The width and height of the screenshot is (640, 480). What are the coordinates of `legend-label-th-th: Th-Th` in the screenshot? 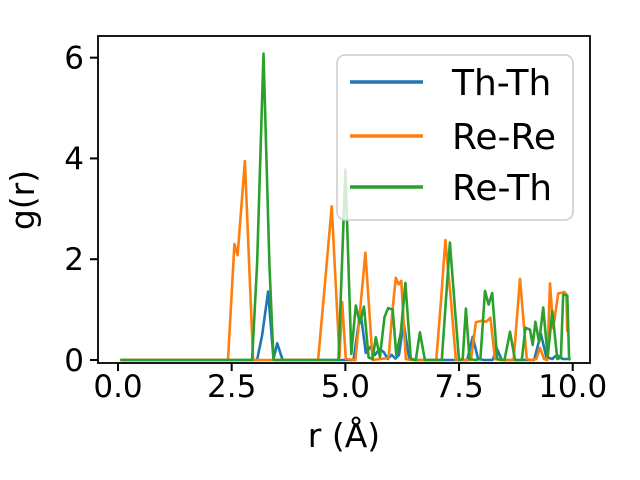 It's located at (501, 83).